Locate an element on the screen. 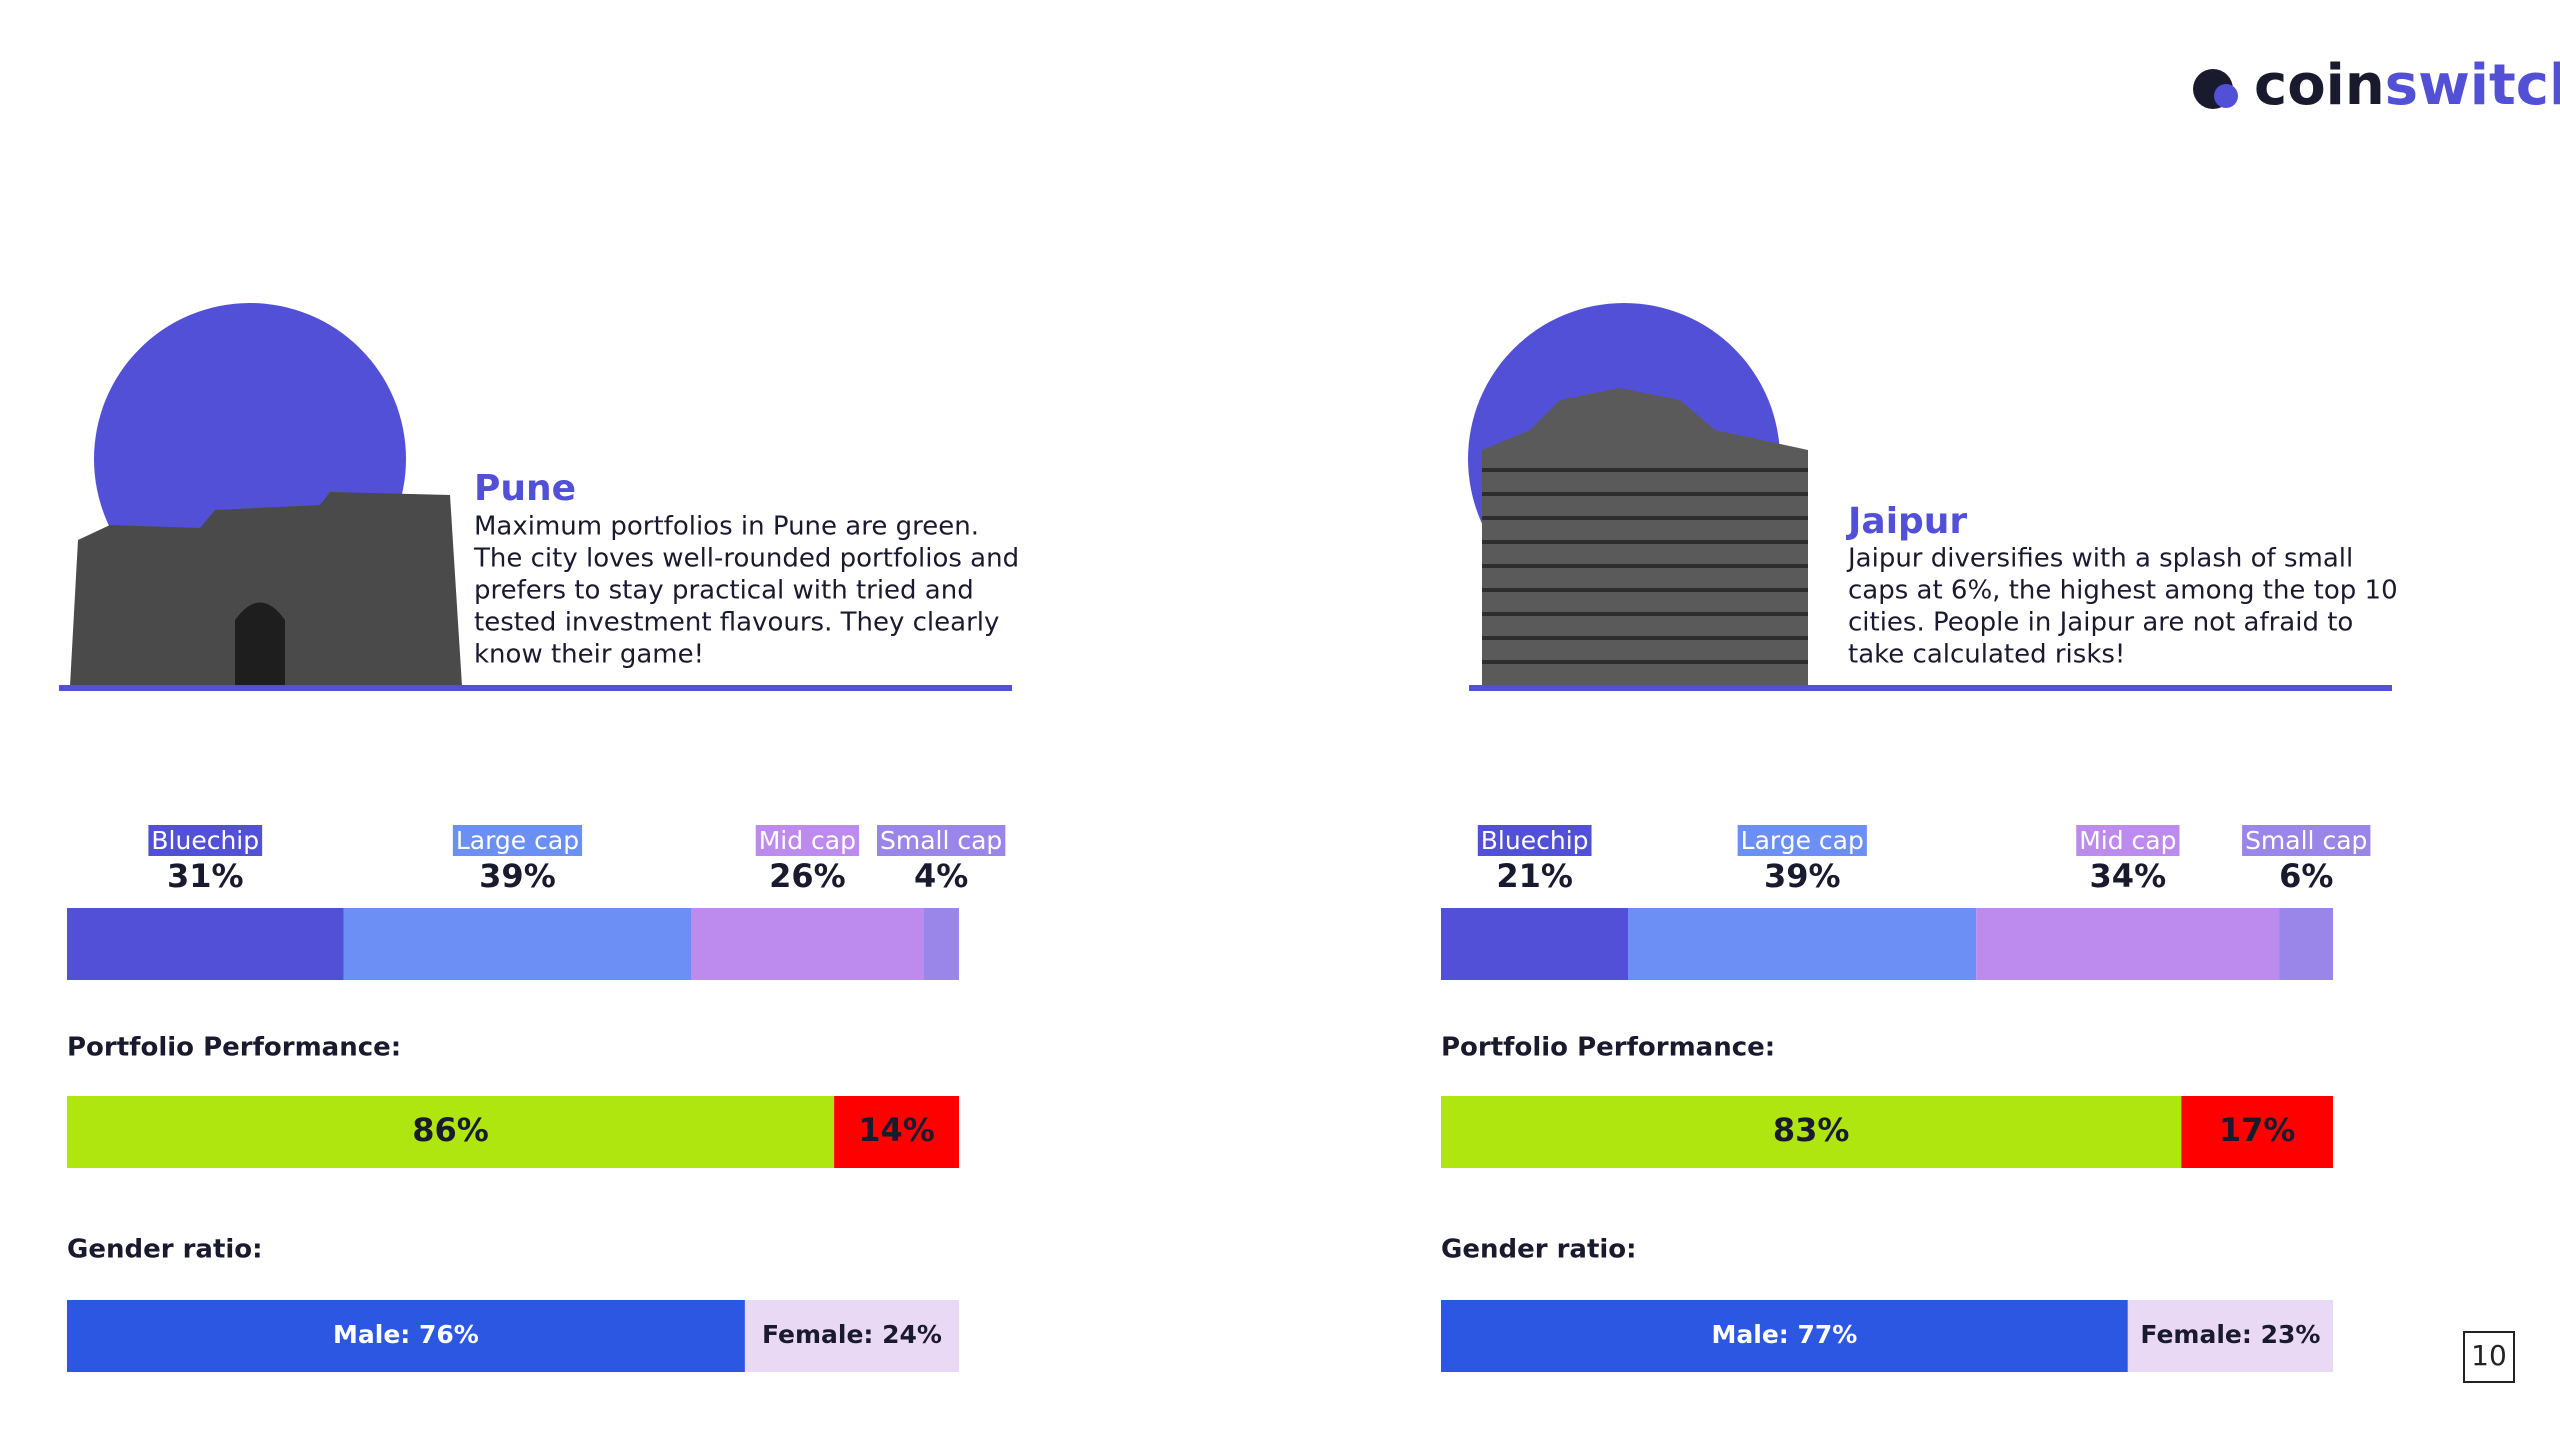  city-name: Jaipur is located at coordinates (1906, 521).